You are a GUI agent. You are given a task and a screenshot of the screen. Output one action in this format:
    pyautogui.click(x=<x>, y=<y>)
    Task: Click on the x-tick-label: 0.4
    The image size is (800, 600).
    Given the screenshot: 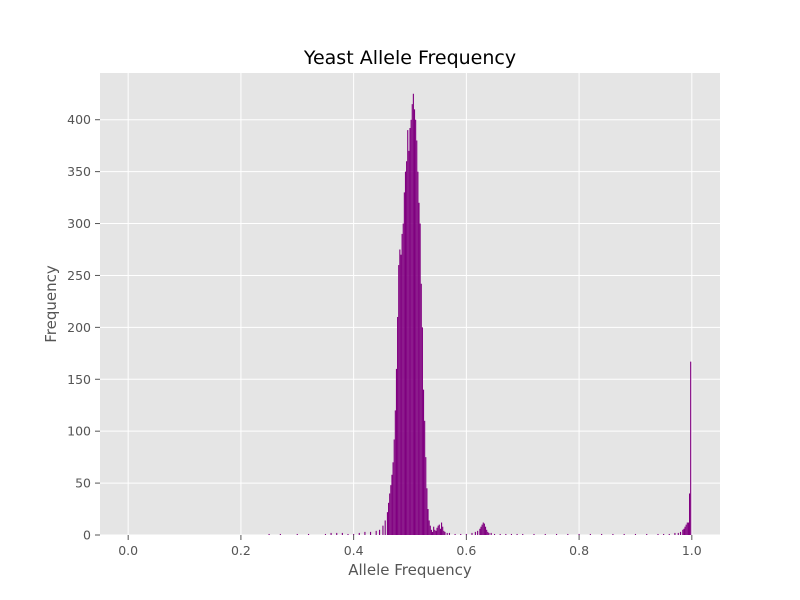 What is the action you would take?
    pyautogui.click(x=354, y=550)
    